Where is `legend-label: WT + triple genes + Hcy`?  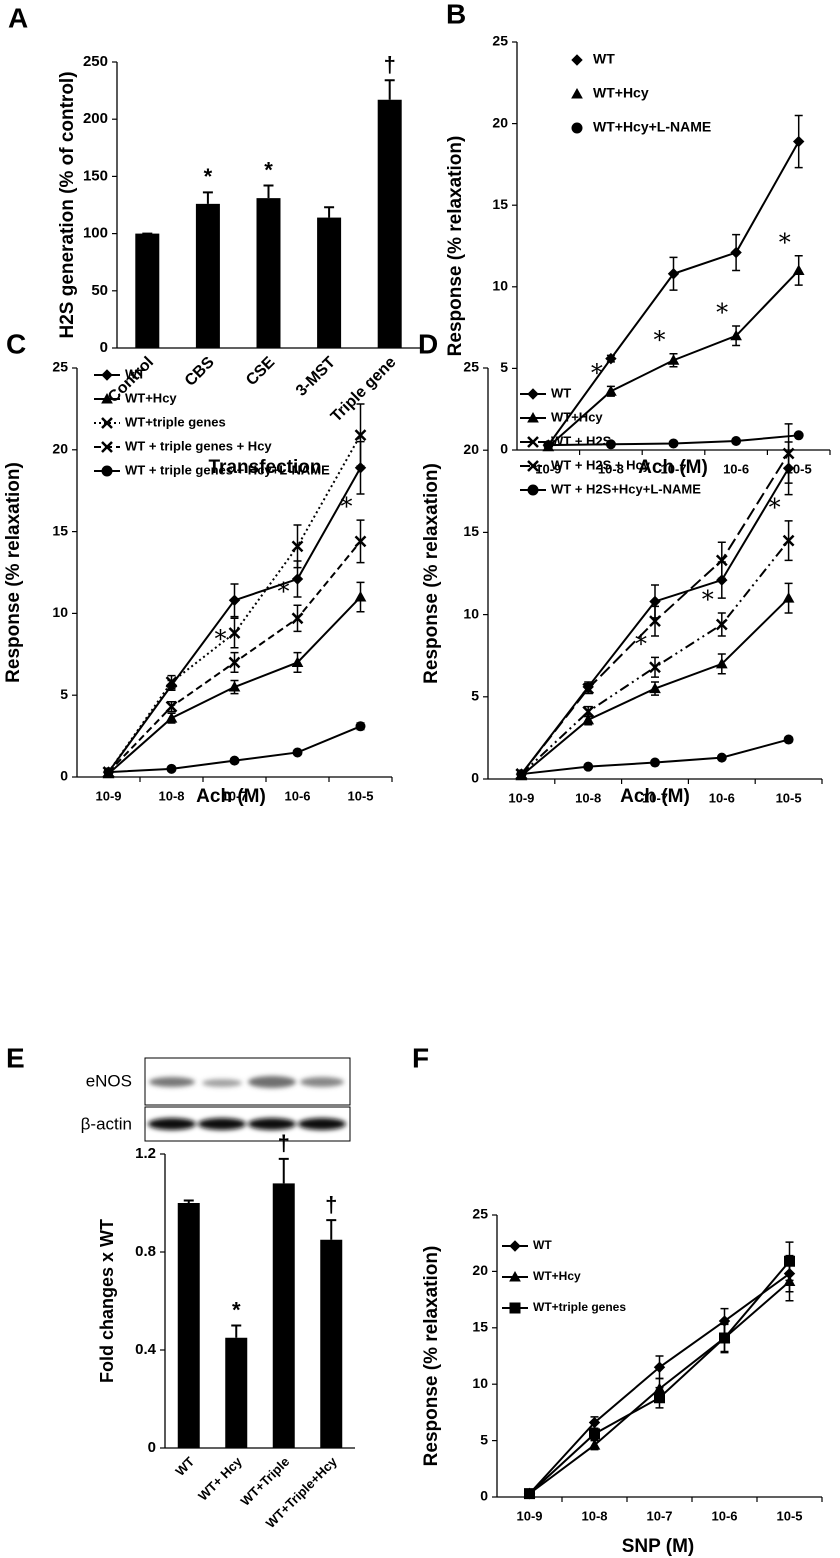
legend-label: WT + triple genes + Hcy is located at coordinates (198, 445).